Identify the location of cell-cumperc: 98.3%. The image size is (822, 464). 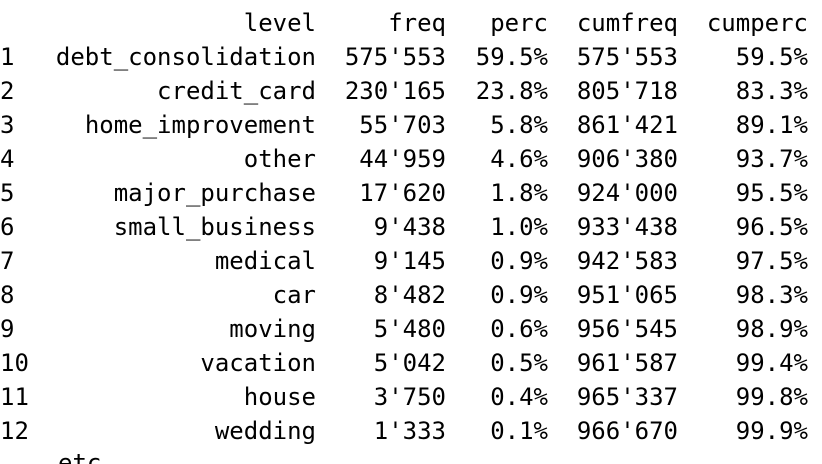
(771, 295).